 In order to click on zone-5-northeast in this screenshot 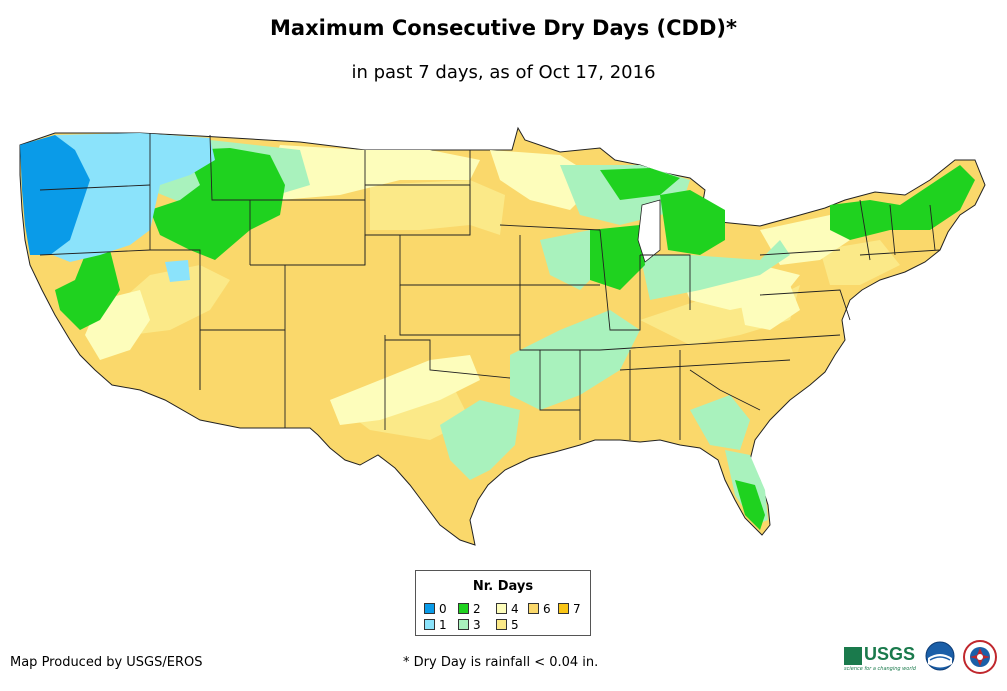, I will do `click(860, 262)`.